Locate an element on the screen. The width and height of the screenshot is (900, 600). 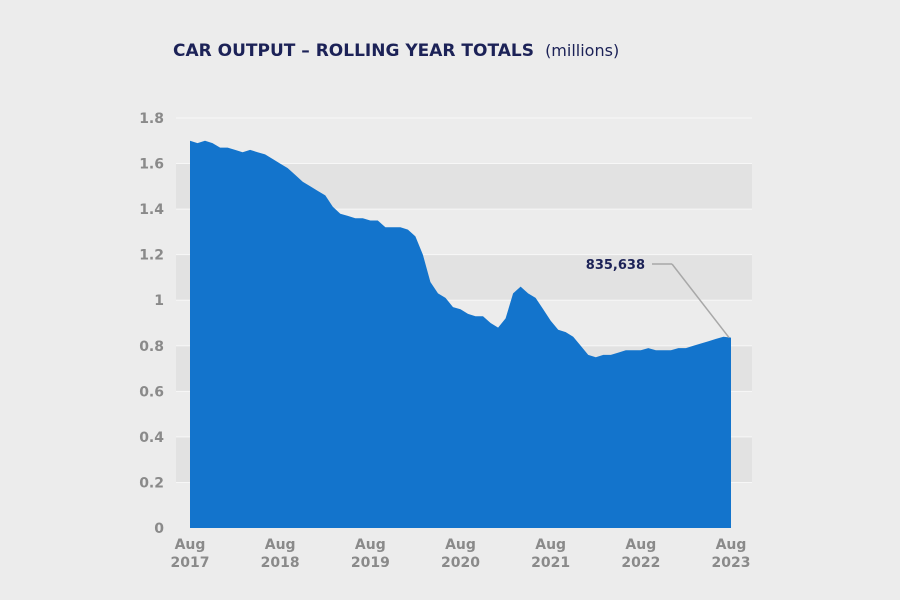
y-tick-label: 0.2 is located at coordinates (151, 483).